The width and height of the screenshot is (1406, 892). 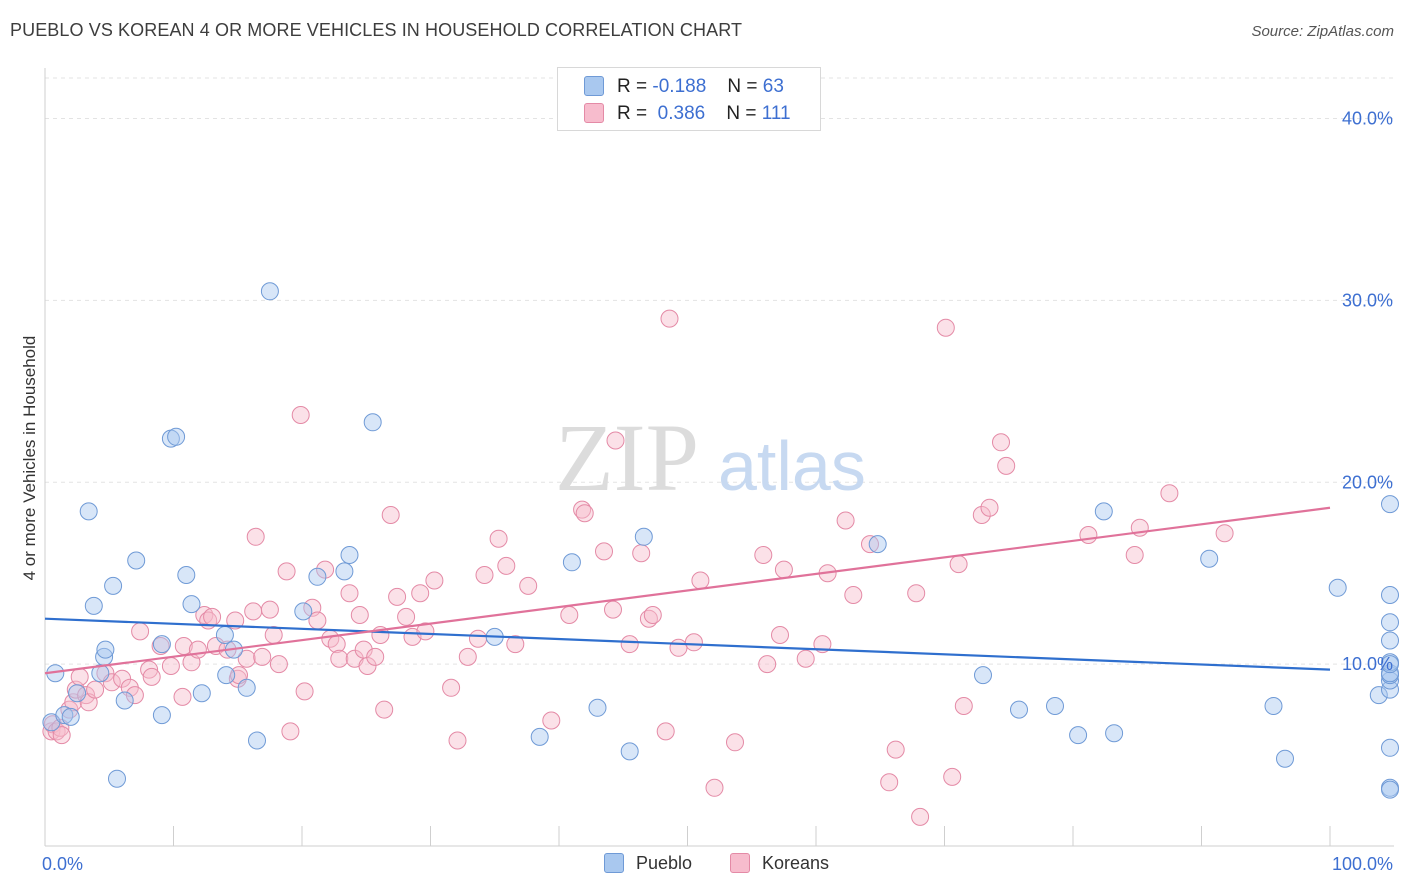 I want to click on source-label: Source: ZipAtlas.com, so click(x=1322, y=31).